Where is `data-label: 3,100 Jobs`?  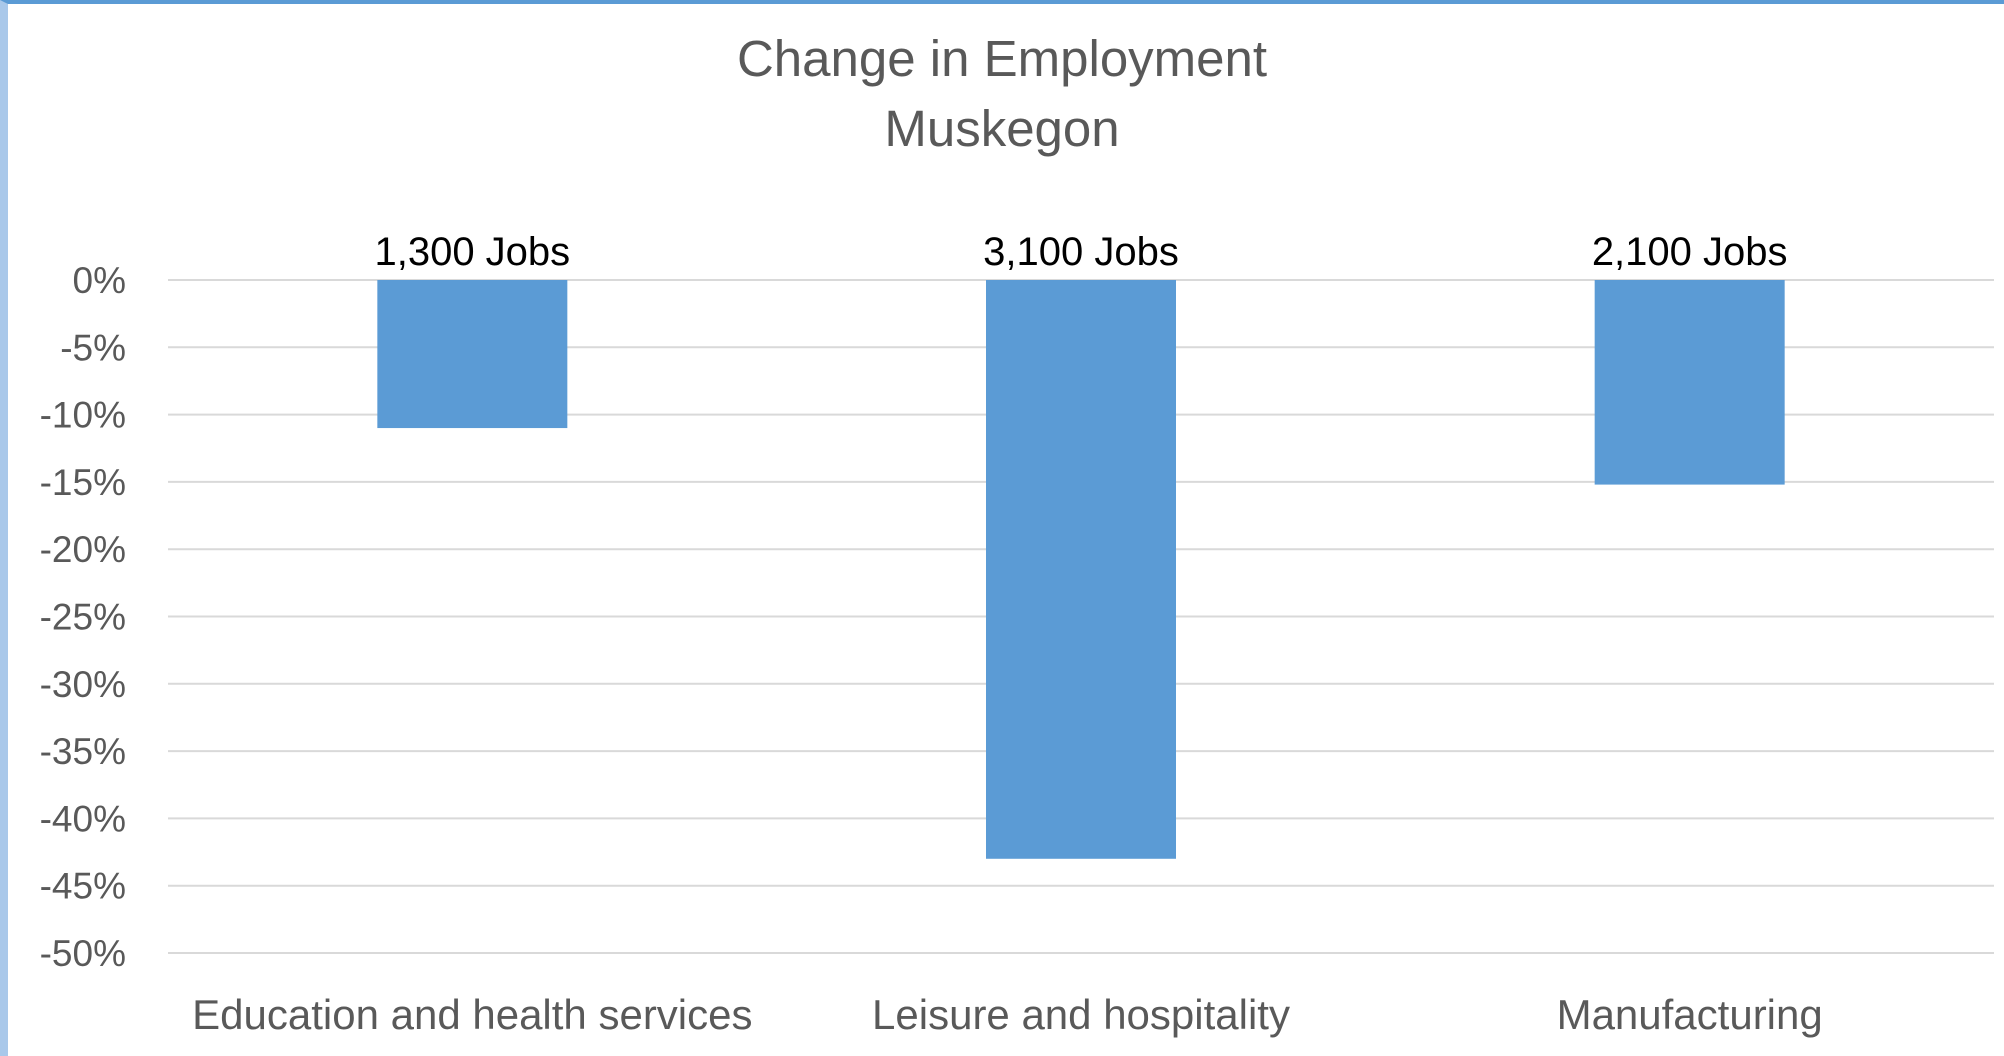 data-label: 3,100 Jobs is located at coordinates (1081, 252).